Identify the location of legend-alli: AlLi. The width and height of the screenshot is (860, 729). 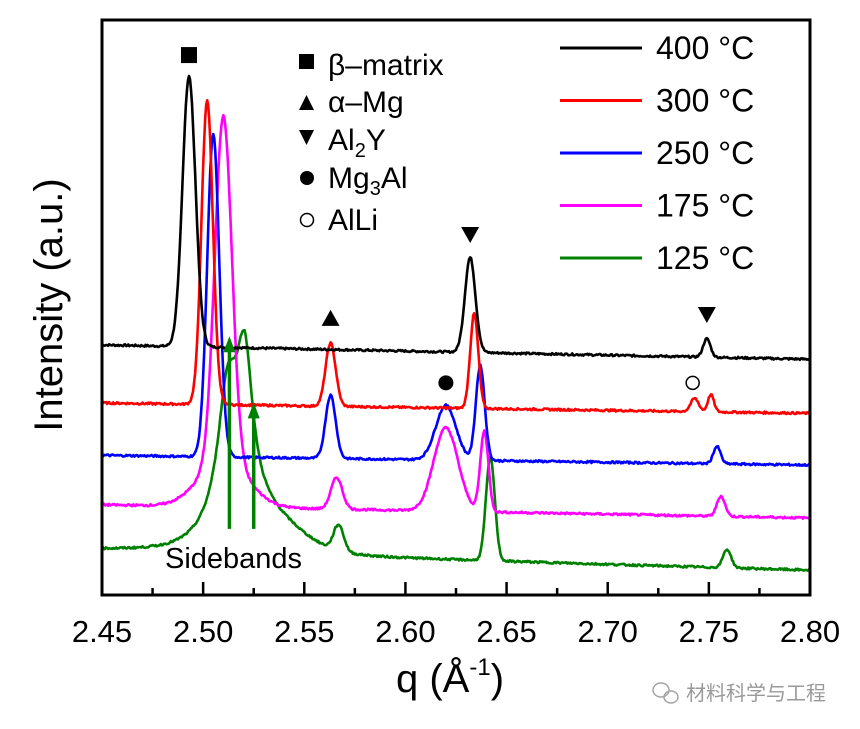
(353, 220).